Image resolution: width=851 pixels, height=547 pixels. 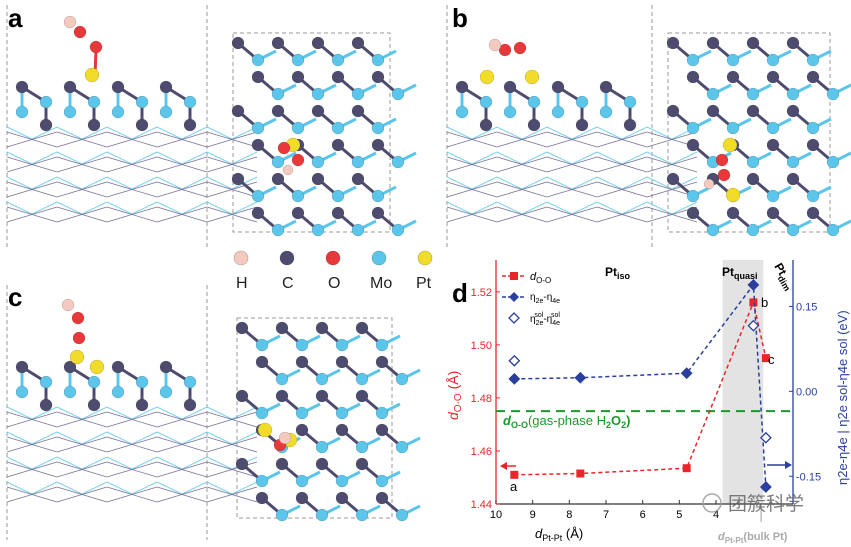 What do you see at coordinates (496, 515) in the screenshot?
I see `x-tick-label: 10` at bounding box center [496, 515].